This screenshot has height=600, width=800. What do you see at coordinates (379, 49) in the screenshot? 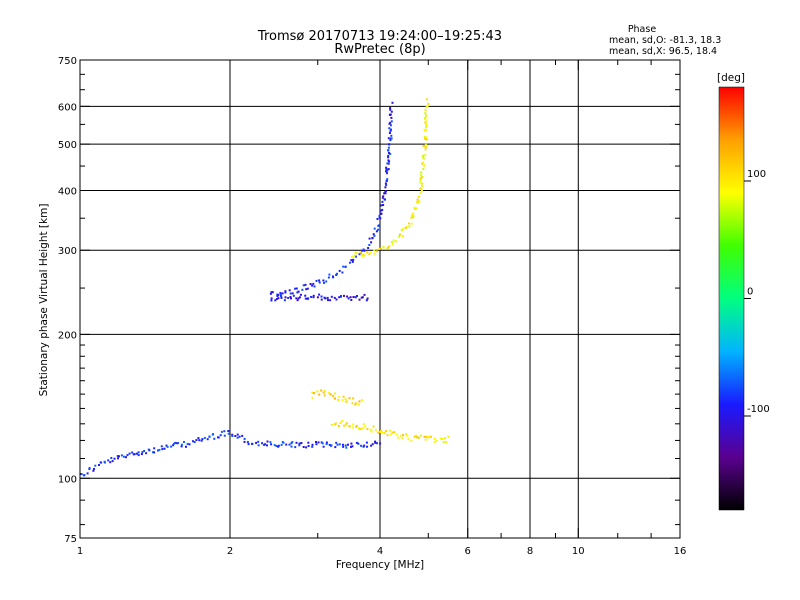
I see `chart-subtitle: RwPretec (8p)` at bounding box center [379, 49].